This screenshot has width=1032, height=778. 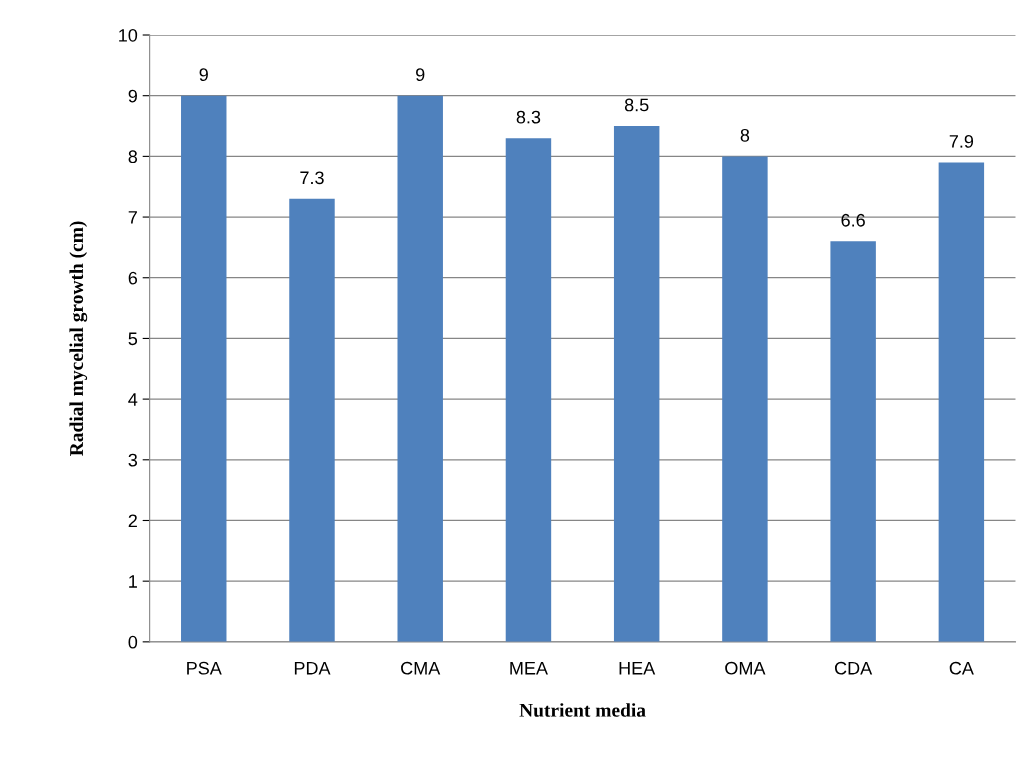 What do you see at coordinates (853, 220) in the screenshot?
I see `data-label: 6.6` at bounding box center [853, 220].